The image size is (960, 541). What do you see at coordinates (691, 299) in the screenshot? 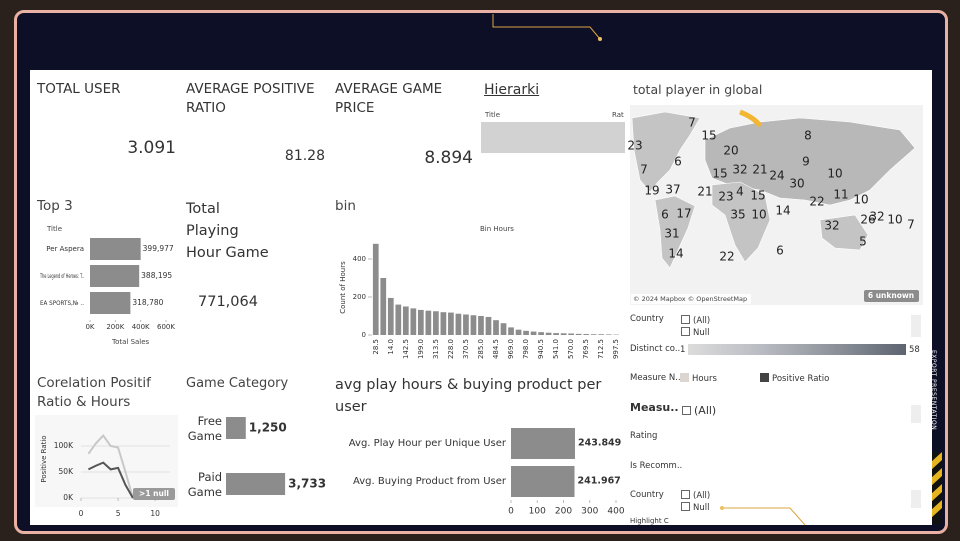
I see `attribution-bg` at bounding box center [691, 299].